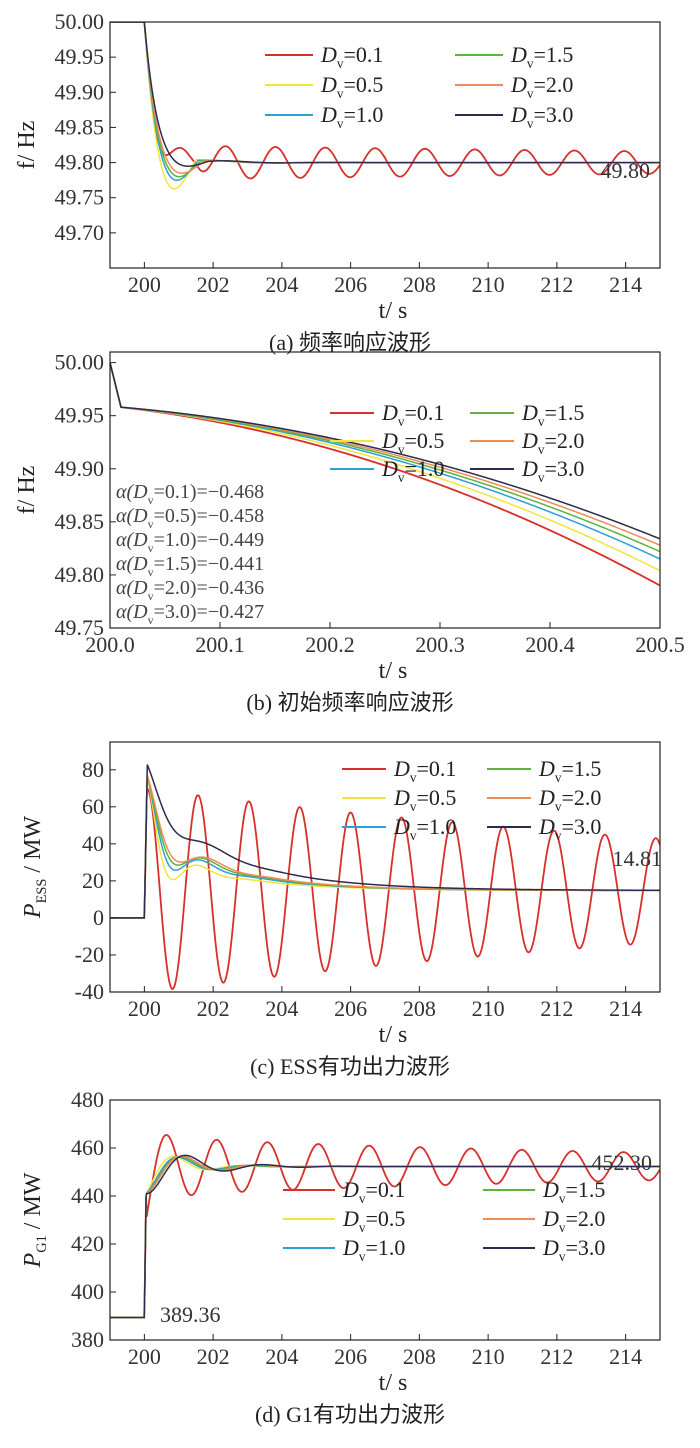  What do you see at coordinates (660, 644) in the screenshot?
I see `x-tick-label: 200.5` at bounding box center [660, 644].